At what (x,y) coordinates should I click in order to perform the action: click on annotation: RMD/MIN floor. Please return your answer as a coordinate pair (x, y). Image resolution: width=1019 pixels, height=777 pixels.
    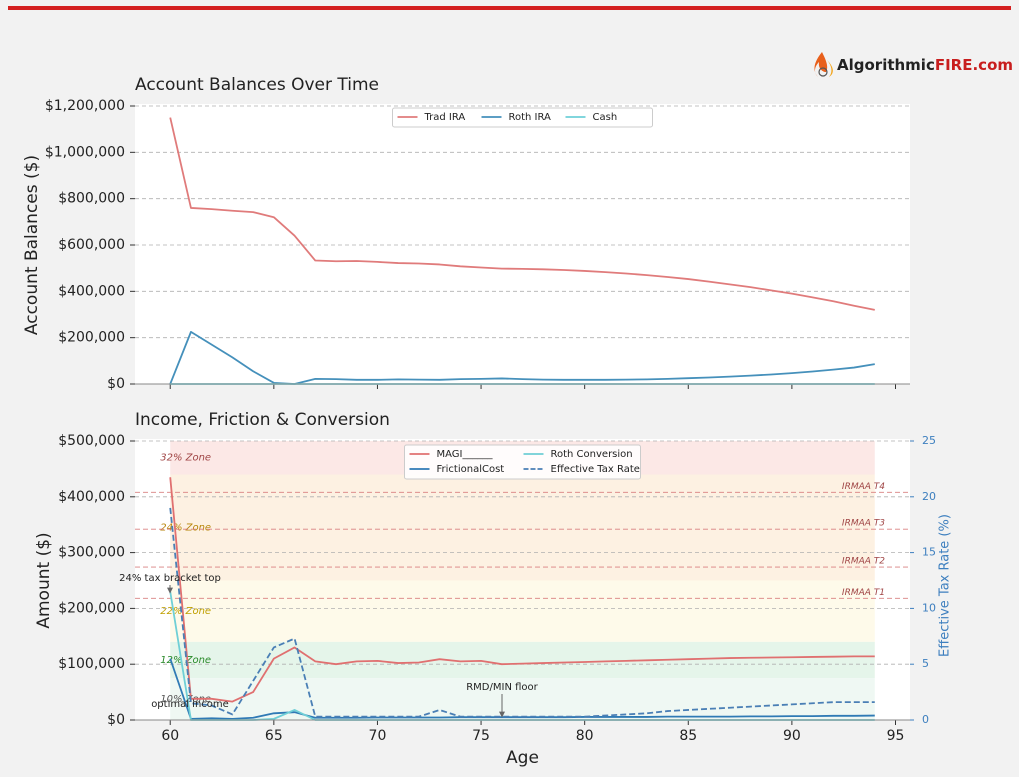
    Looking at the image, I should click on (502, 687).